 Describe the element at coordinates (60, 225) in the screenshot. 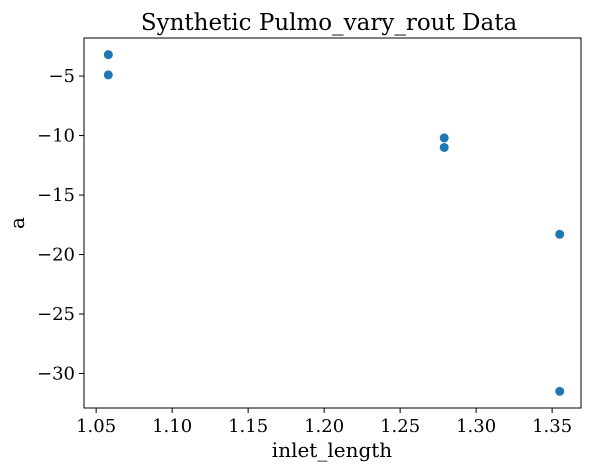

I see `y-axis-ticks: −5 −10 −15 −20 −25 −30` at that location.